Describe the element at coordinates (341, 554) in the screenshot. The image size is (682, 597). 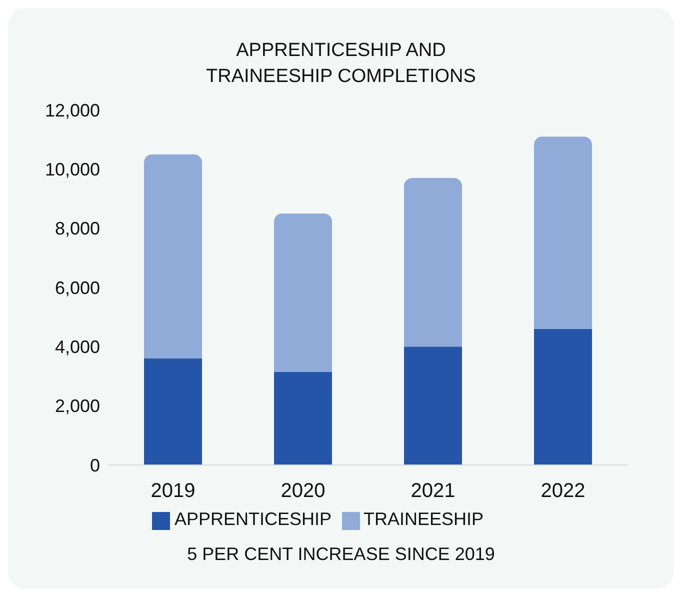
I see `text: 5 PER CENT INCREASE SINCE 2019` at that location.